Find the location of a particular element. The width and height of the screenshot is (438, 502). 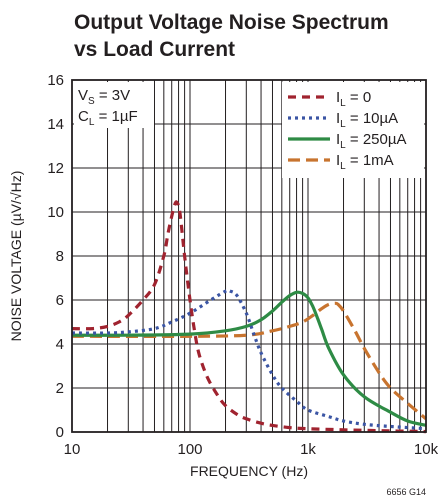

legend-label: IL = 0 is located at coordinates (353, 99).